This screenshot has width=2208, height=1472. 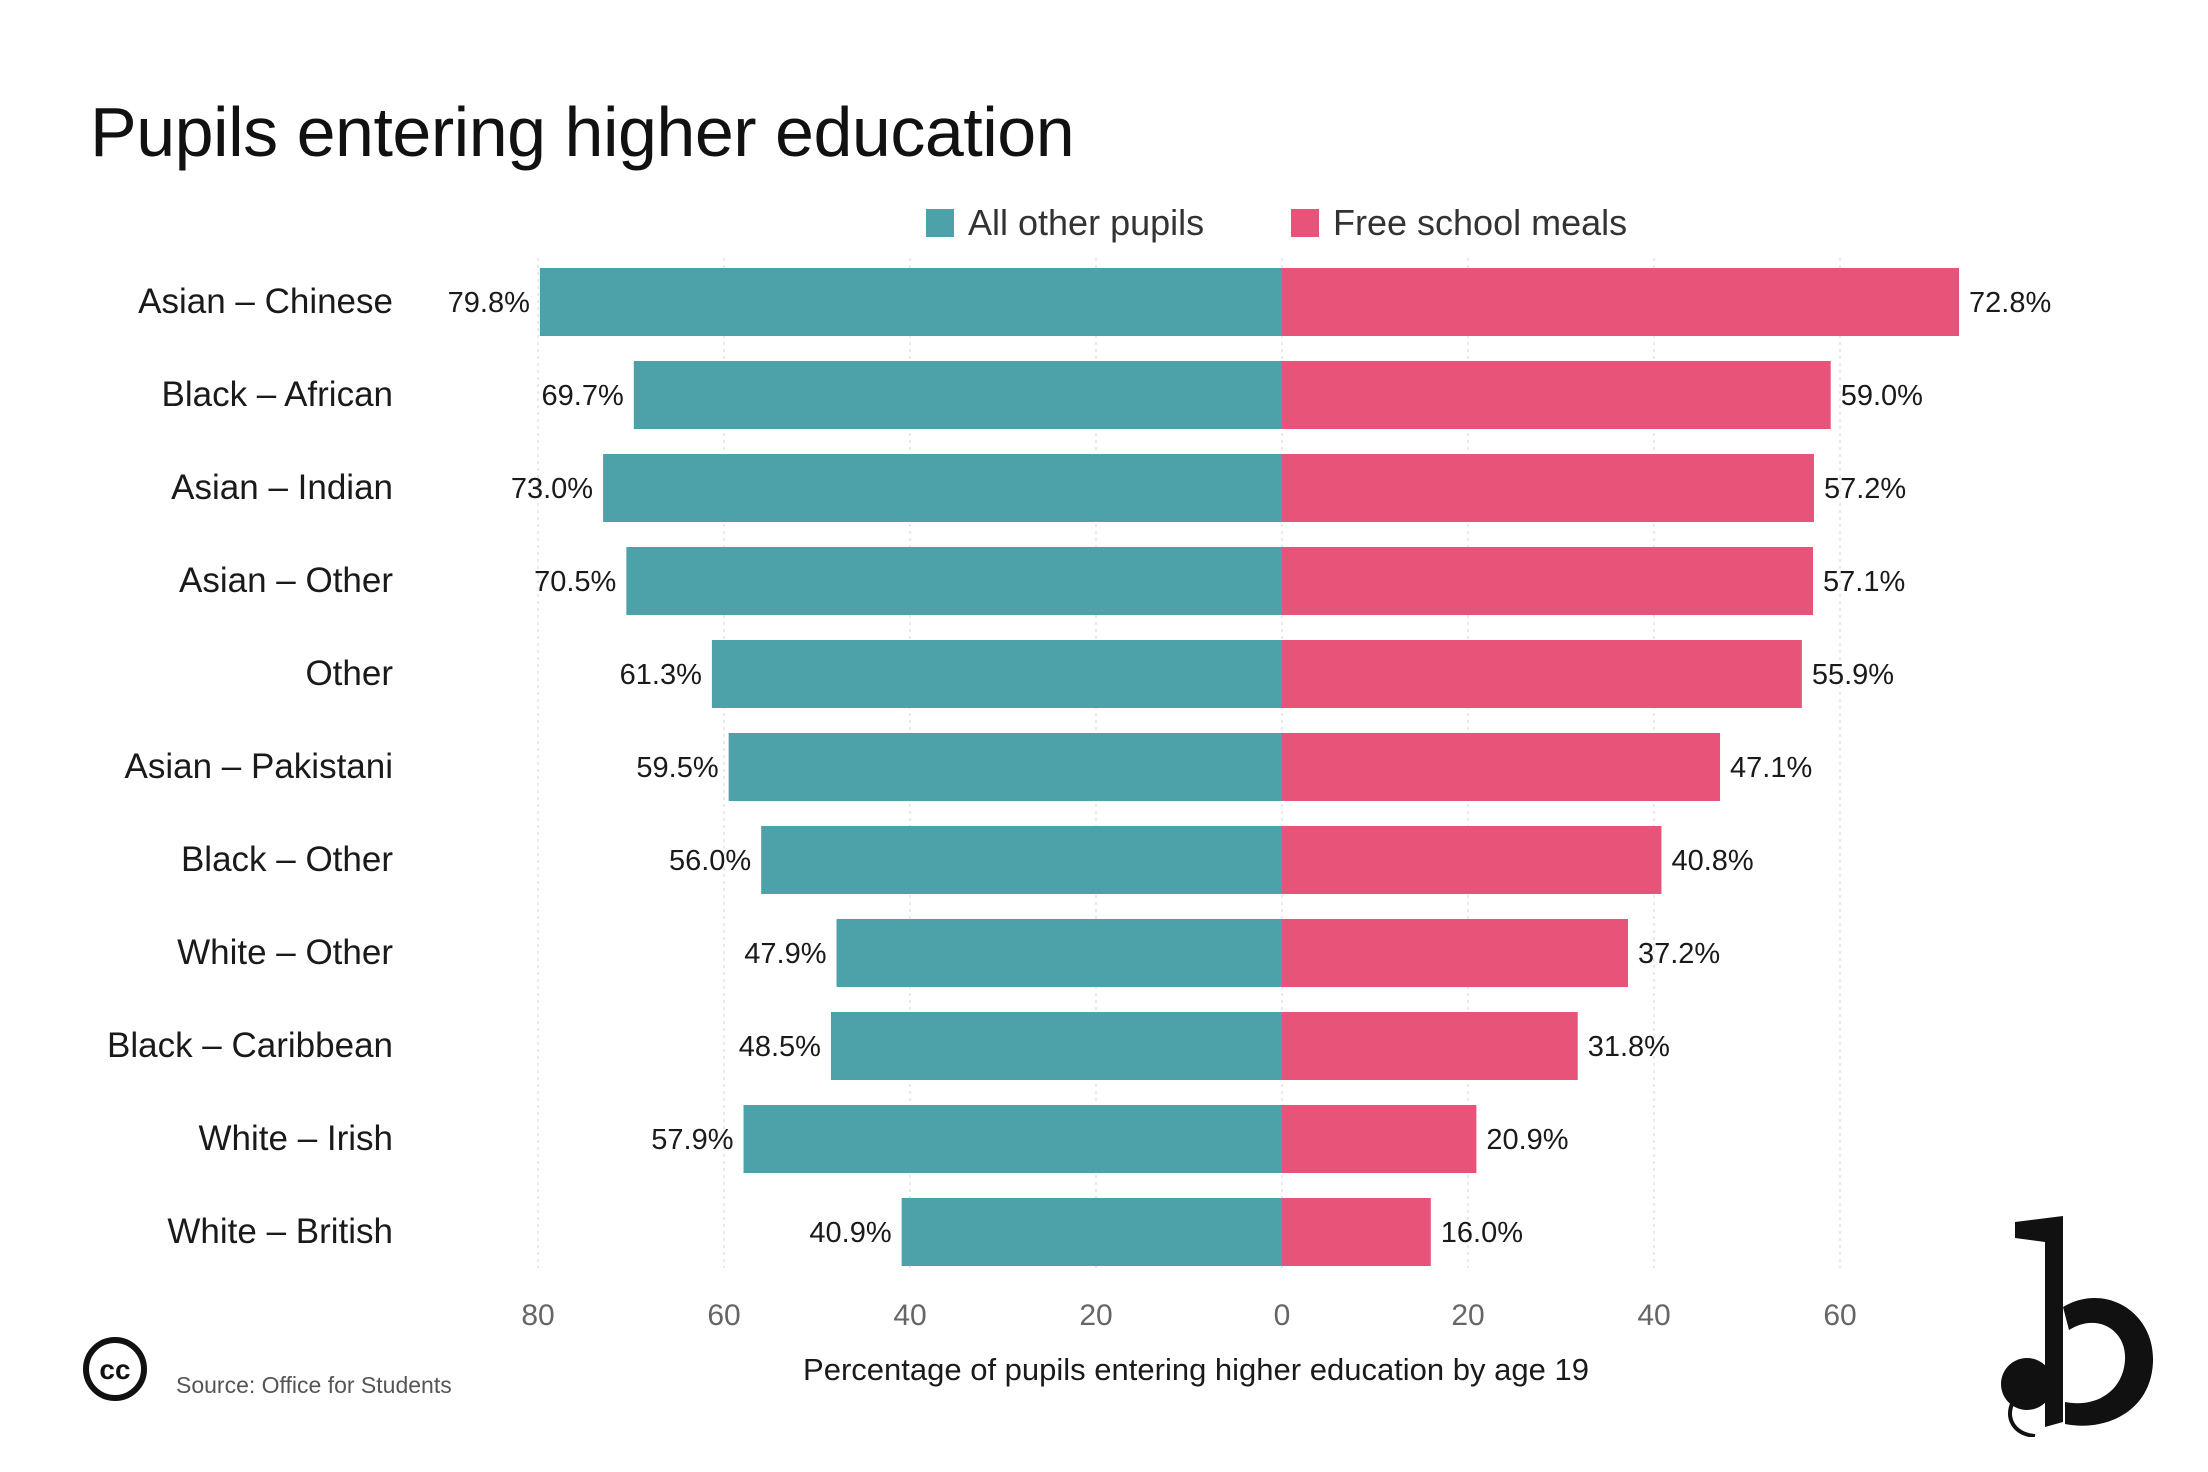 What do you see at coordinates (2010, 303) in the screenshot?
I see `data-label-free-school-meals: 72.8%` at bounding box center [2010, 303].